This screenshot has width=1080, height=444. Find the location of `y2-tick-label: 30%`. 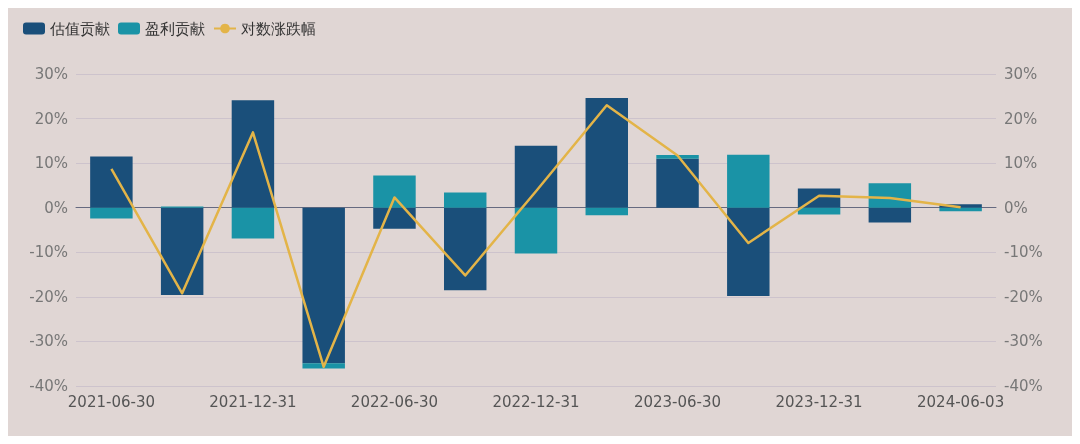

y2-tick-label: 30% is located at coordinates (1021, 74).